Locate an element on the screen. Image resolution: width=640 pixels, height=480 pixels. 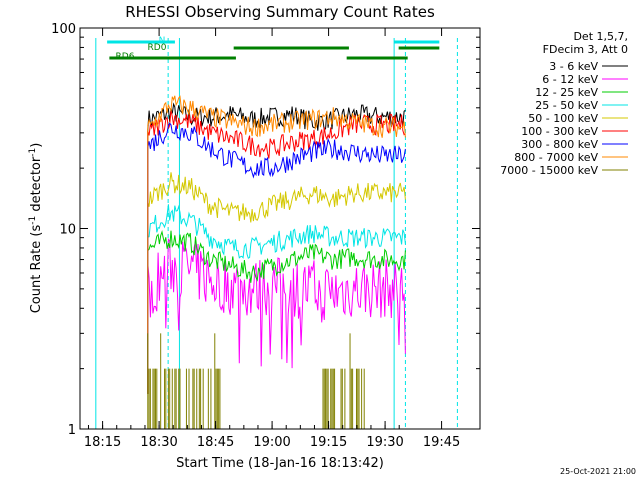
series-8-trace is located at coordinates (256, 381).